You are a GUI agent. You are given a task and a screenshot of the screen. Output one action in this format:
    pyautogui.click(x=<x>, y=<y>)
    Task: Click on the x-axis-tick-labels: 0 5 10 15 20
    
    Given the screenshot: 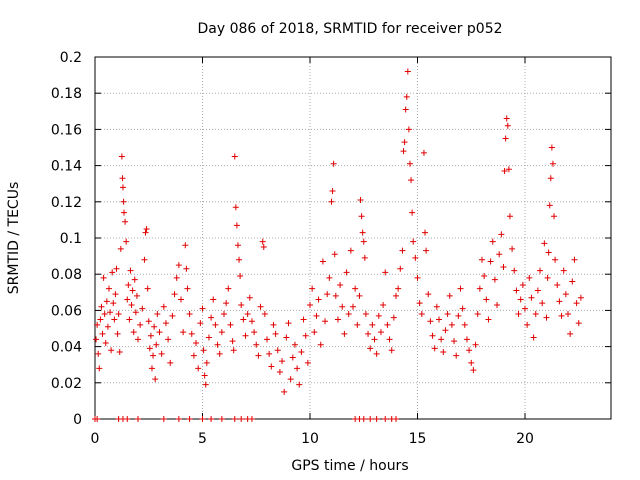 What is the action you would take?
    pyautogui.click(x=312, y=439)
    